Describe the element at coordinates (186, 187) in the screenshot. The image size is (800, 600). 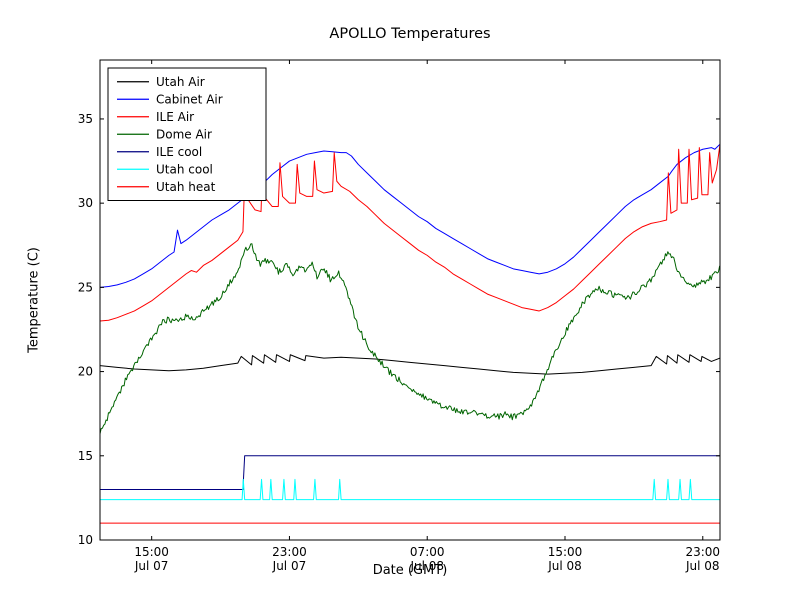
I see `legend-label: Utah heat` at that location.